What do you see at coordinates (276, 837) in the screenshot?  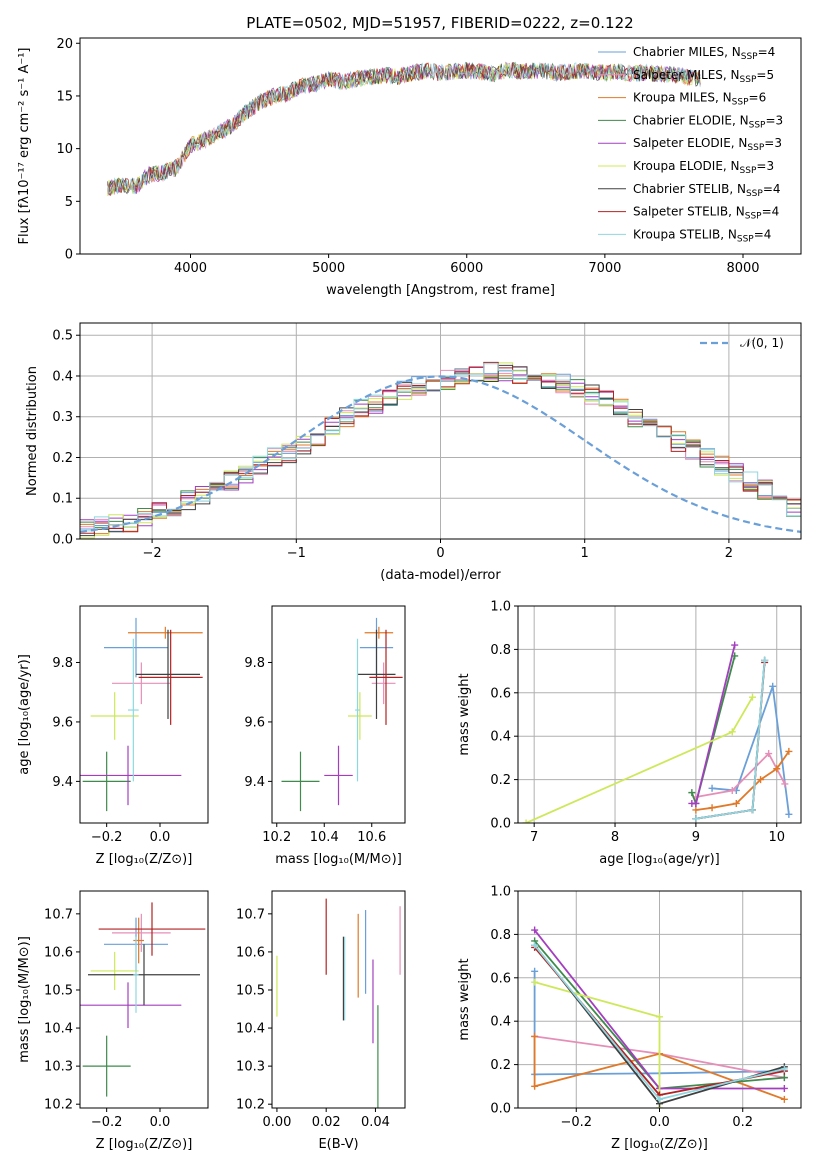 I see `x-tick-label: 10.2` at bounding box center [276, 837].